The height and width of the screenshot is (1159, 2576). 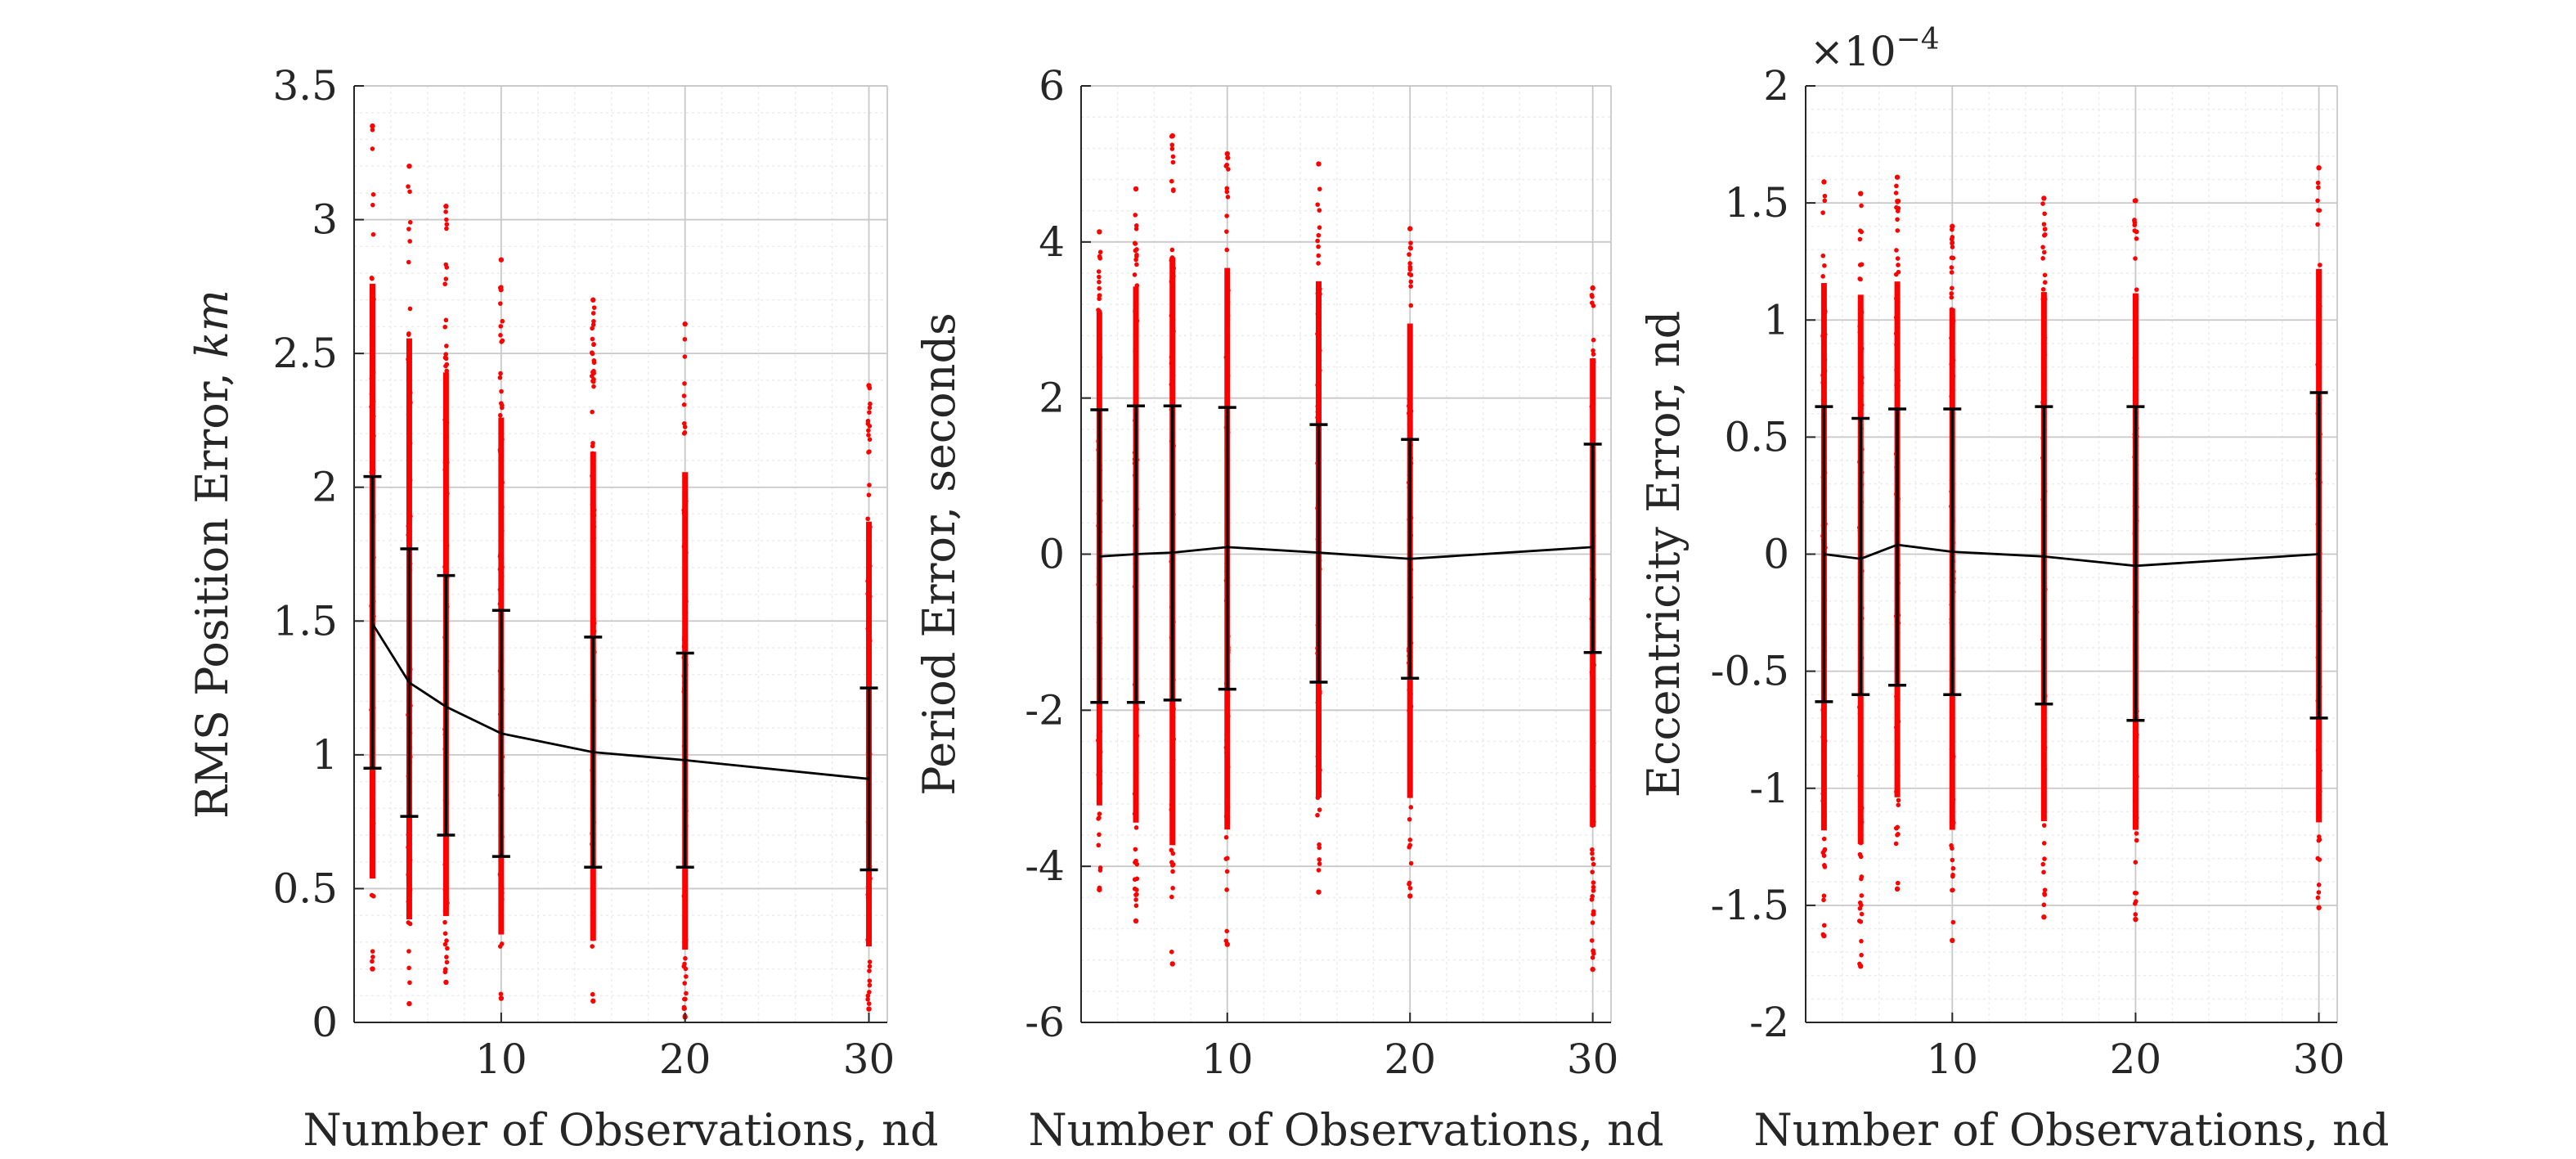 I want to click on y-tick-label: 2, so click(x=1776, y=86).